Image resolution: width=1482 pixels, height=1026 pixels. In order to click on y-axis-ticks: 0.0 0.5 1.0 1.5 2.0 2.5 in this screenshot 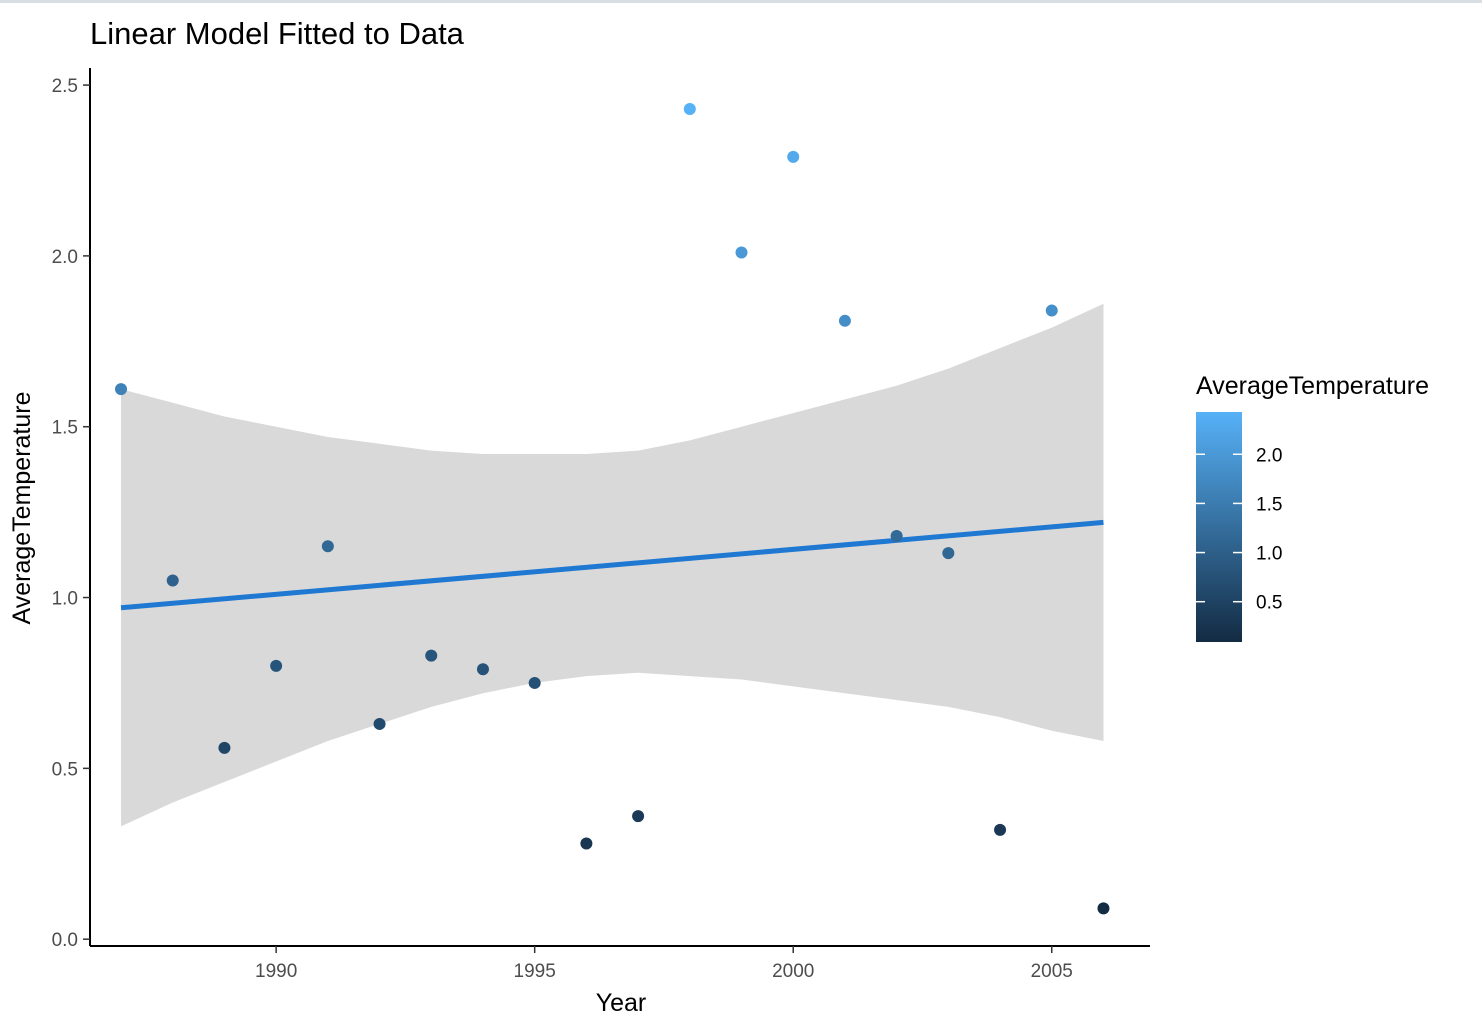, I will do `click(71, 513)`.